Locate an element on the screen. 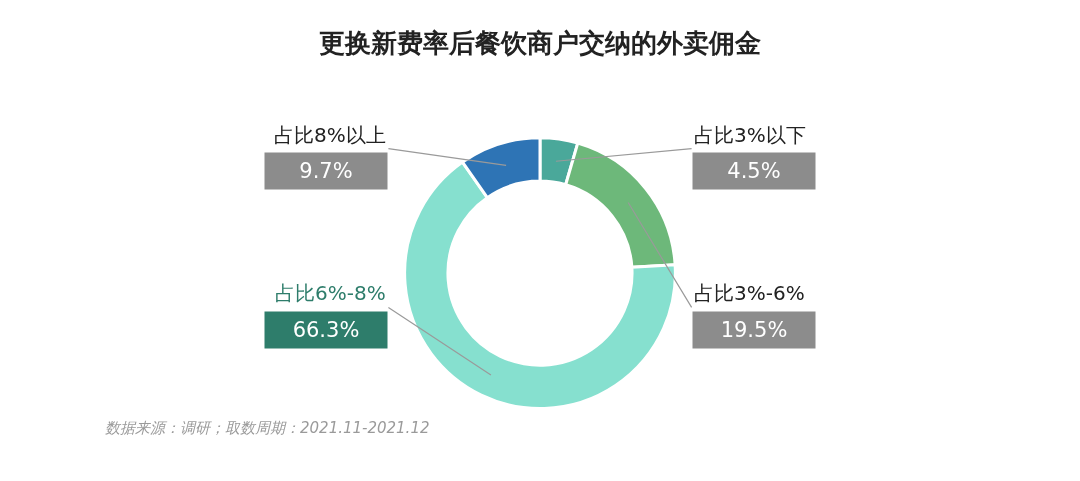  slice-label: 占比8%以上 is located at coordinates (330, 135).